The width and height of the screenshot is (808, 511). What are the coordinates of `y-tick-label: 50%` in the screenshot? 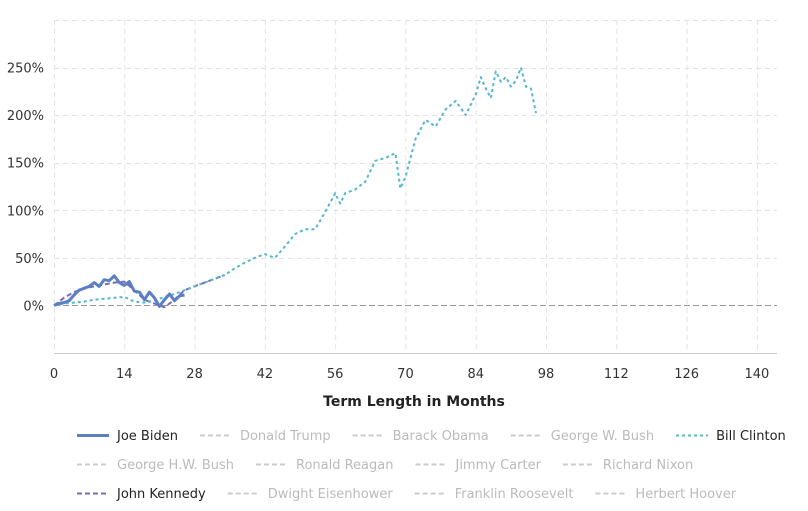 It's located at (29, 259).